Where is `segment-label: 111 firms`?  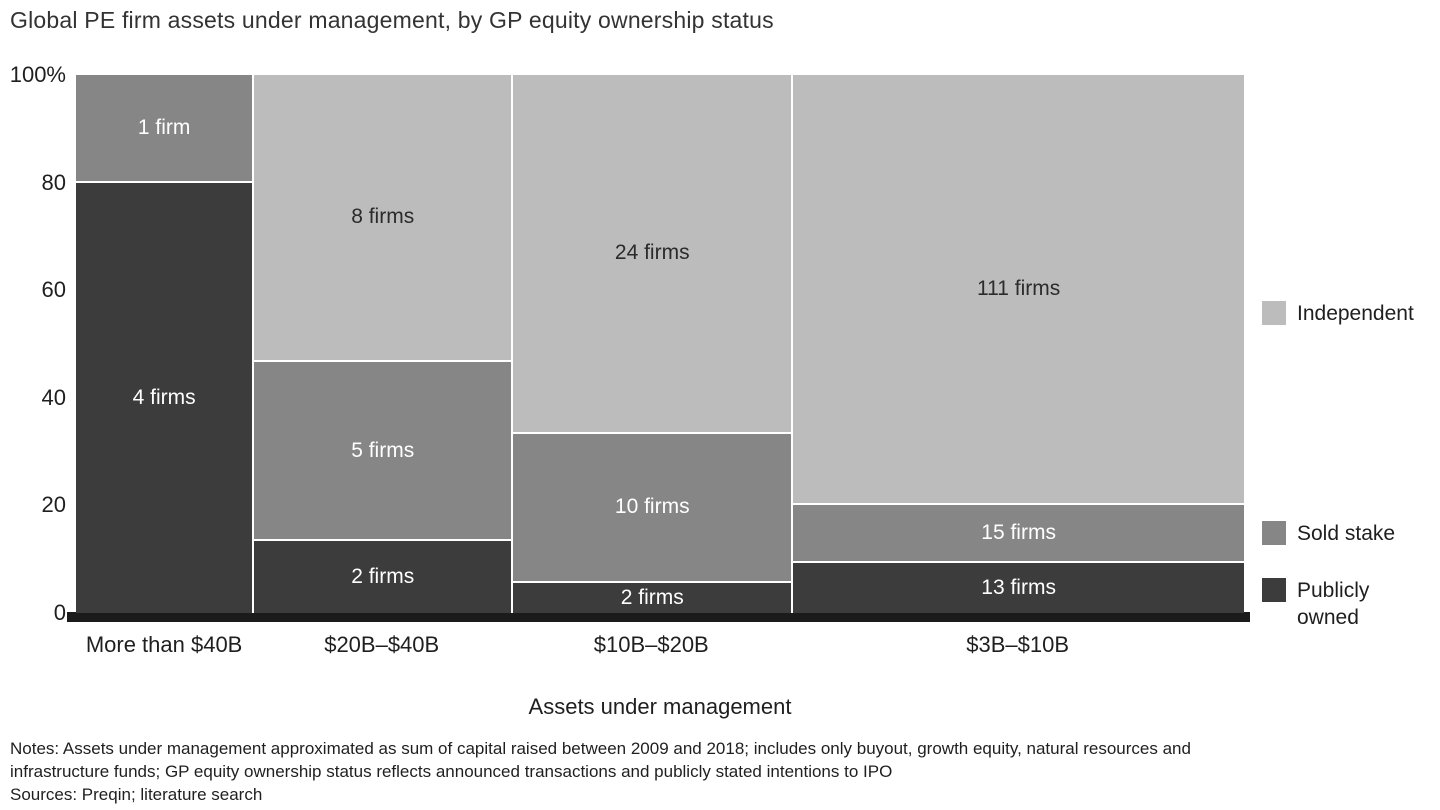 segment-label: 111 firms is located at coordinates (1019, 288).